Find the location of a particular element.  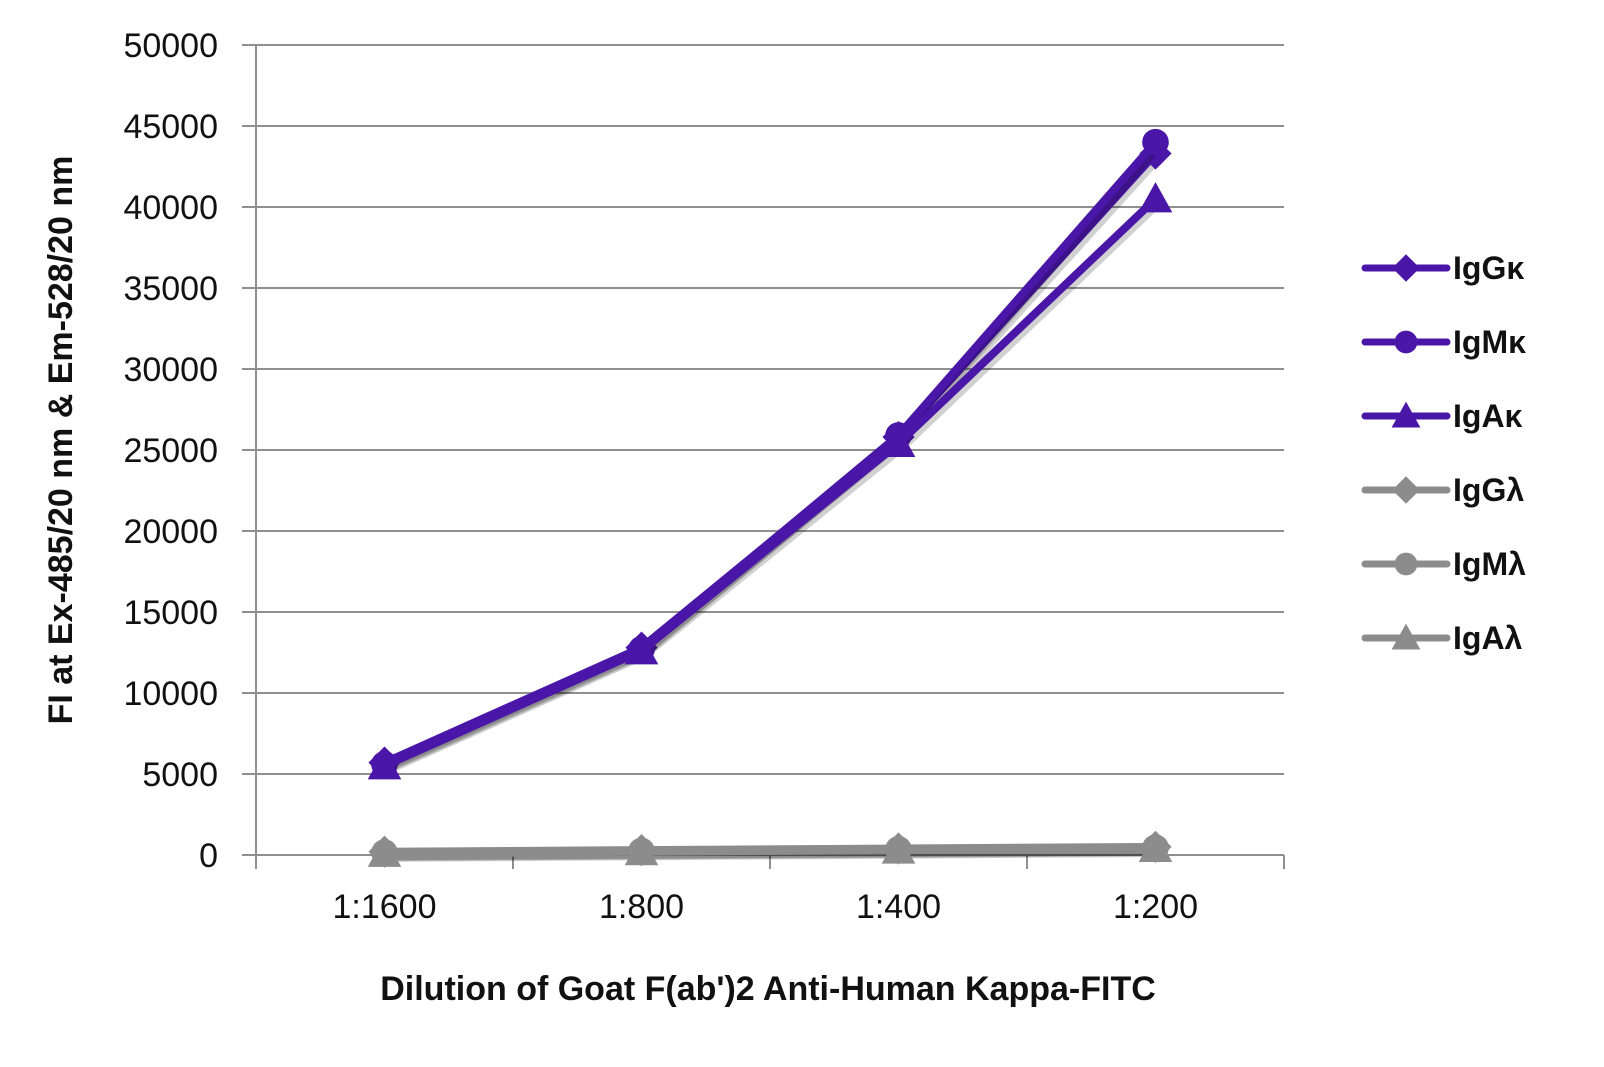

legend-label: IgGκ is located at coordinates (1488, 268).